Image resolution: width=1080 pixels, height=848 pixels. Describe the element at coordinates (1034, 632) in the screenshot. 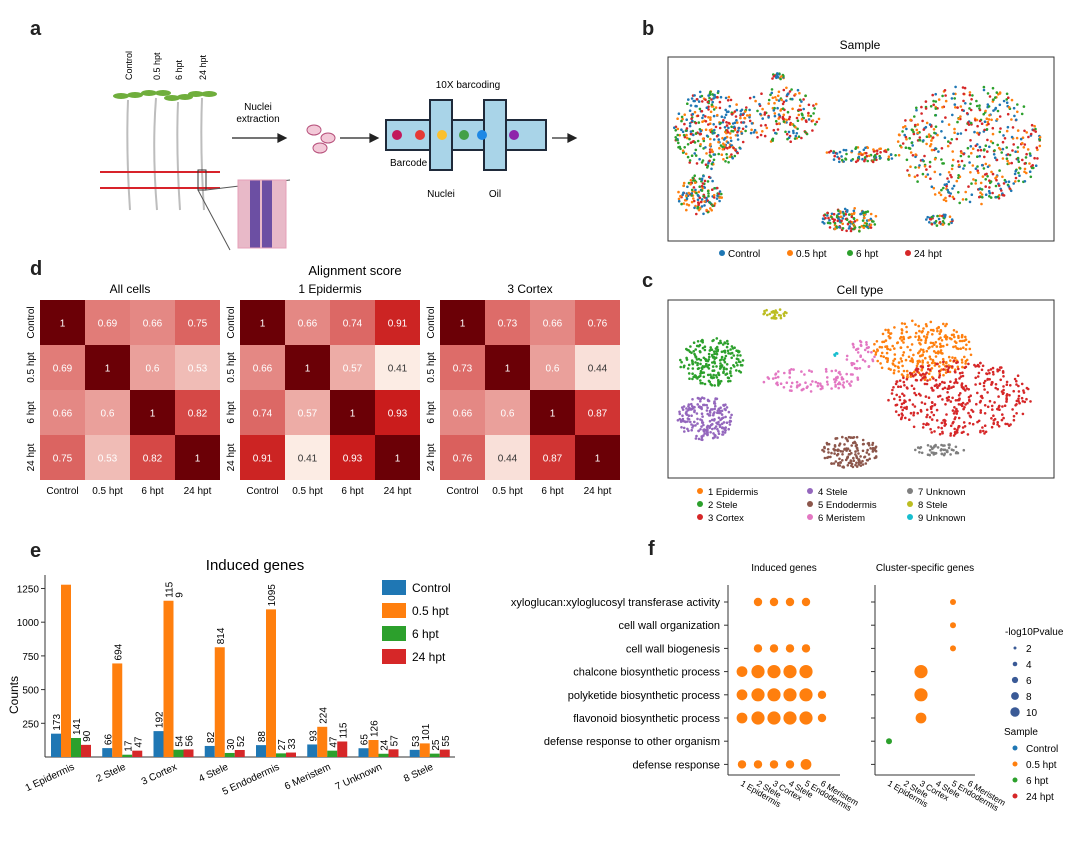

I see `size-legend-title: -log10Pvalue` at that location.